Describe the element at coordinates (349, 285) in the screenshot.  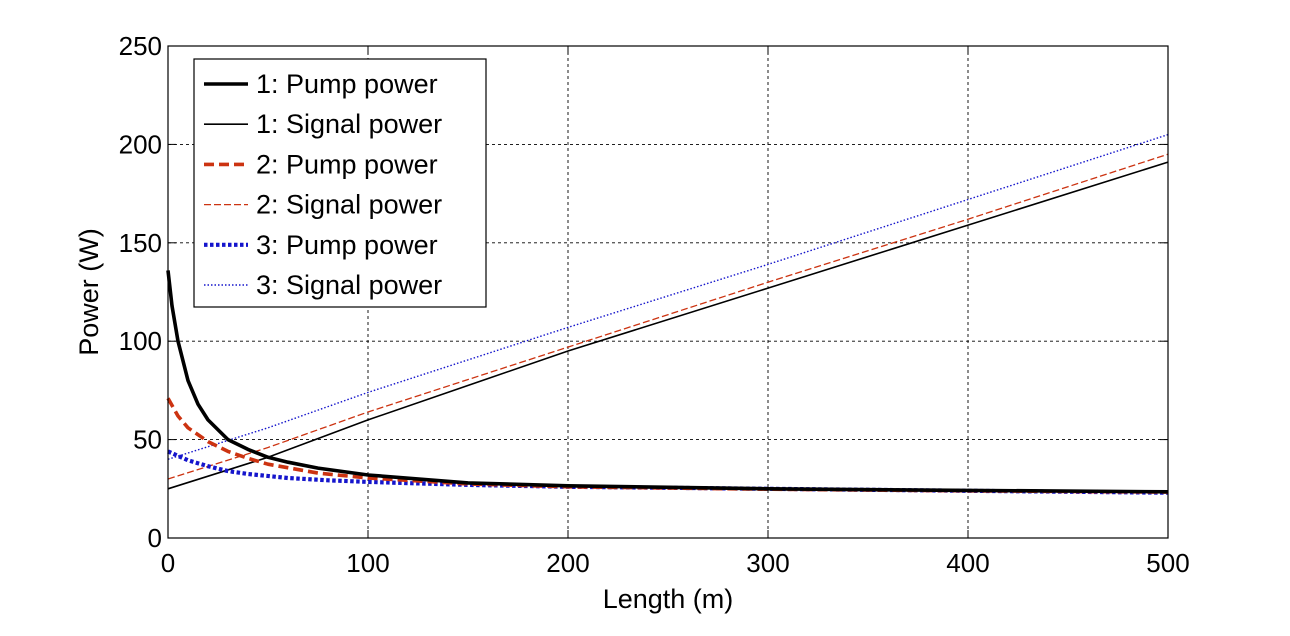
I see `legend-label: 3: Signal power` at that location.